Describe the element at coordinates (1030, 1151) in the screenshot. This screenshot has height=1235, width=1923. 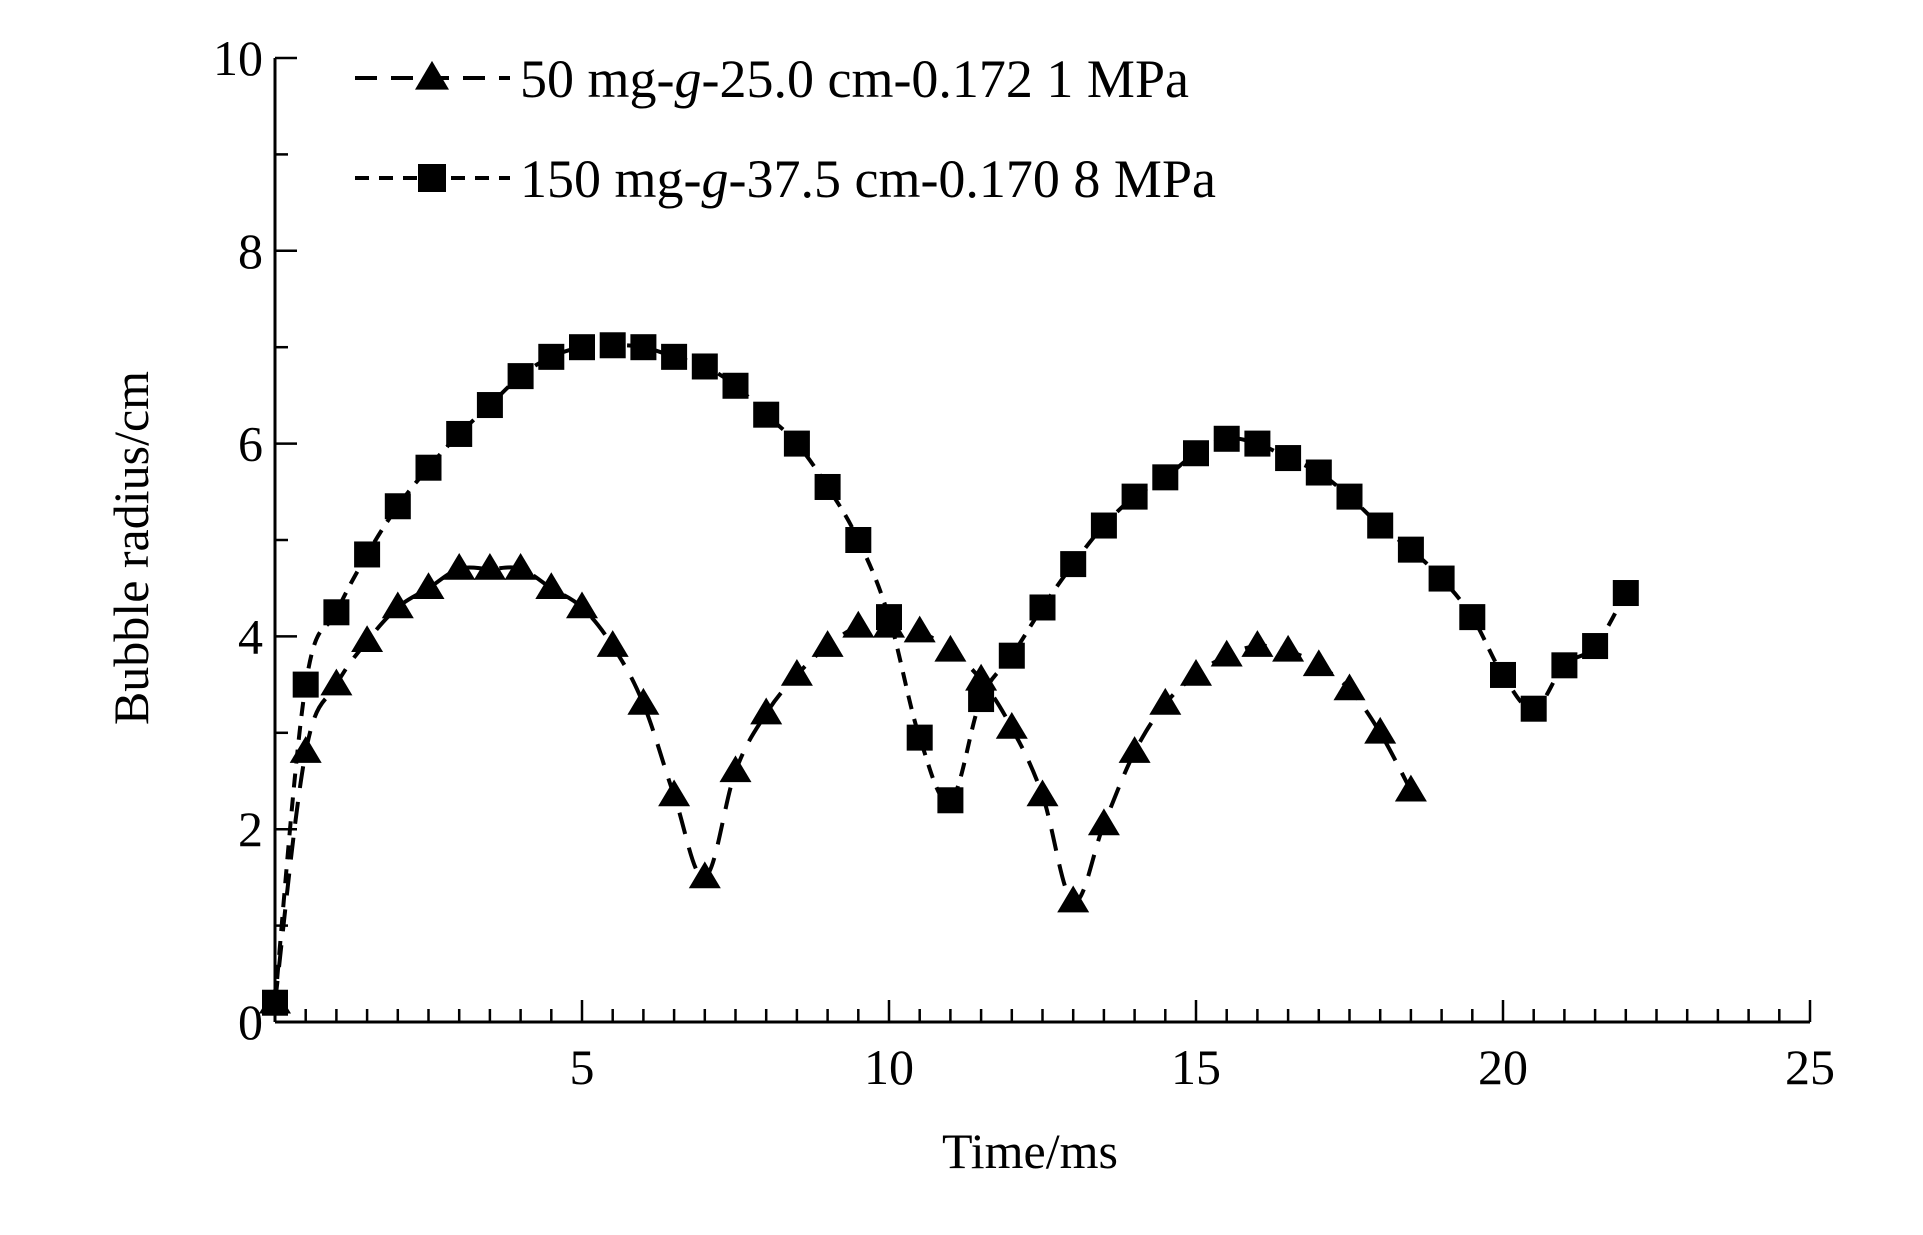
I see `x-axis-title: Time/ms` at that location.